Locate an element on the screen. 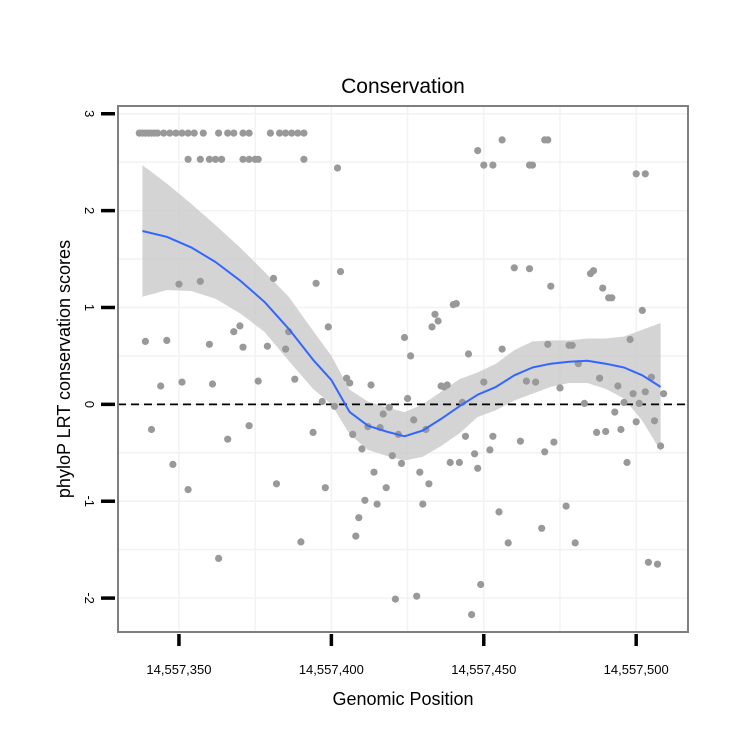  x-tick-label: 14,557,400 is located at coordinates (331, 669).